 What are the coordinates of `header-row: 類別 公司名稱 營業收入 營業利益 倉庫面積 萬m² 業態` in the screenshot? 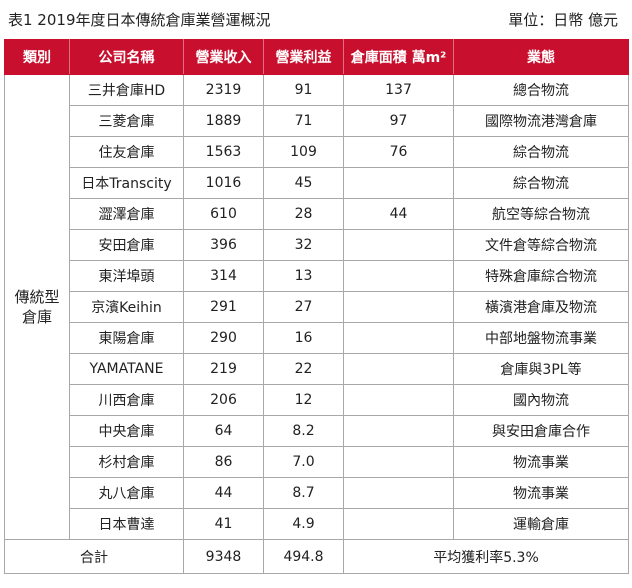 It's located at (316, 57).